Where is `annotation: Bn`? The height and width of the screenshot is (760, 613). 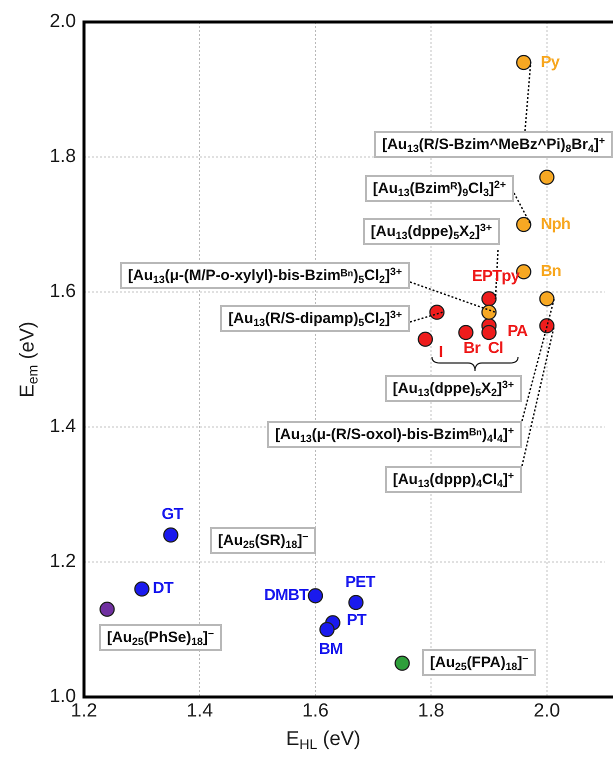
annotation: Bn is located at coordinates (551, 271).